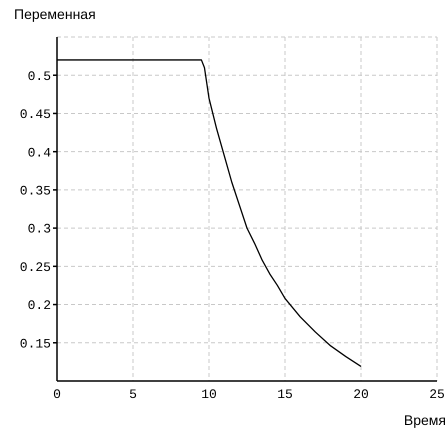  I want to click on y-tick-label: 0.5, so click(39, 76).